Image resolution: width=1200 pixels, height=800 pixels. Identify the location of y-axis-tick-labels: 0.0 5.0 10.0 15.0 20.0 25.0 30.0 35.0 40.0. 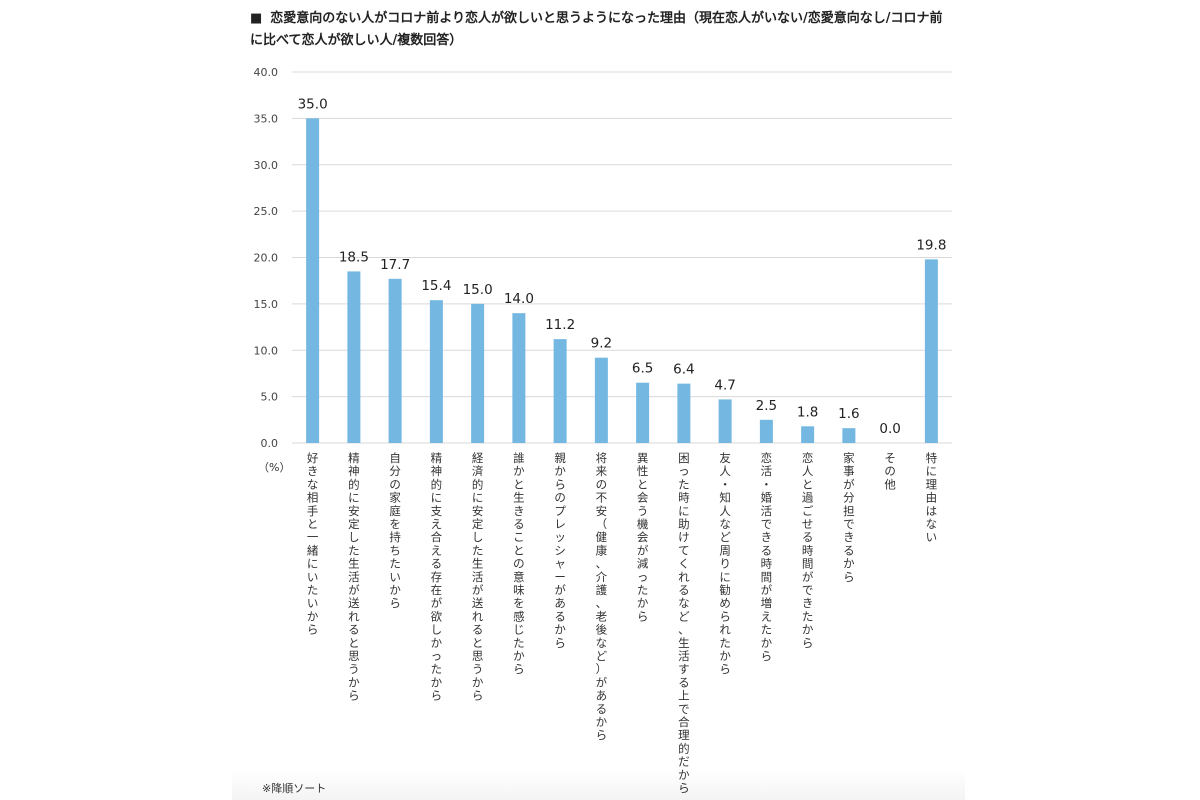
(266, 258).